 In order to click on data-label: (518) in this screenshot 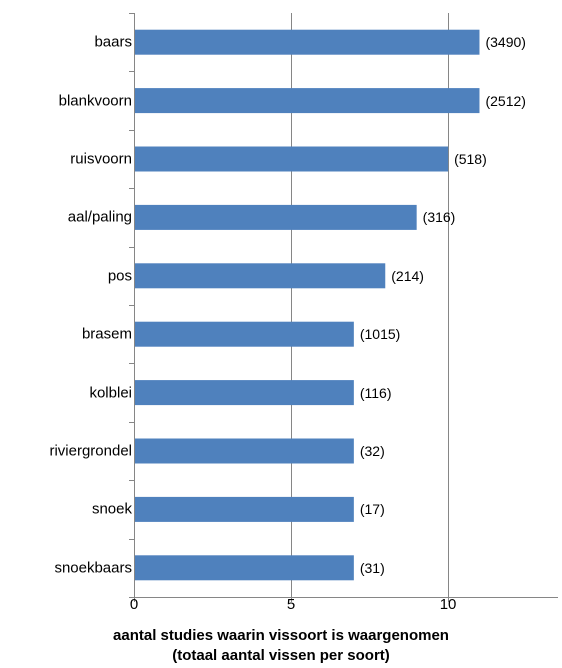, I will do `click(470, 159)`.